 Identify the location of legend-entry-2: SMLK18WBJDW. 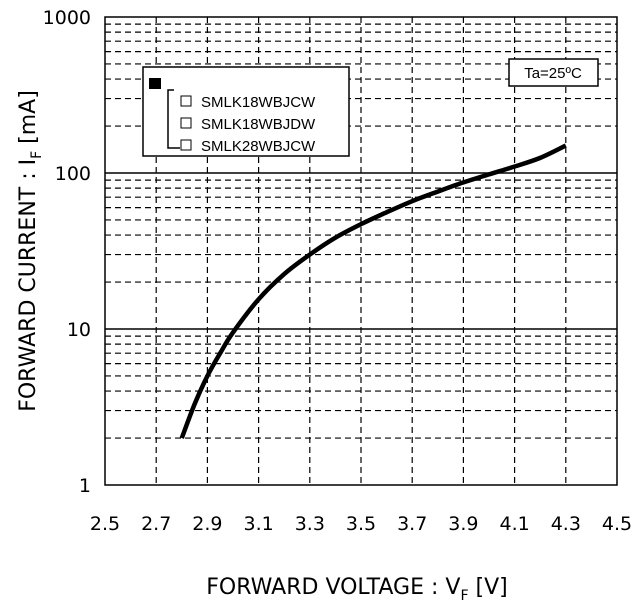
(258, 124).